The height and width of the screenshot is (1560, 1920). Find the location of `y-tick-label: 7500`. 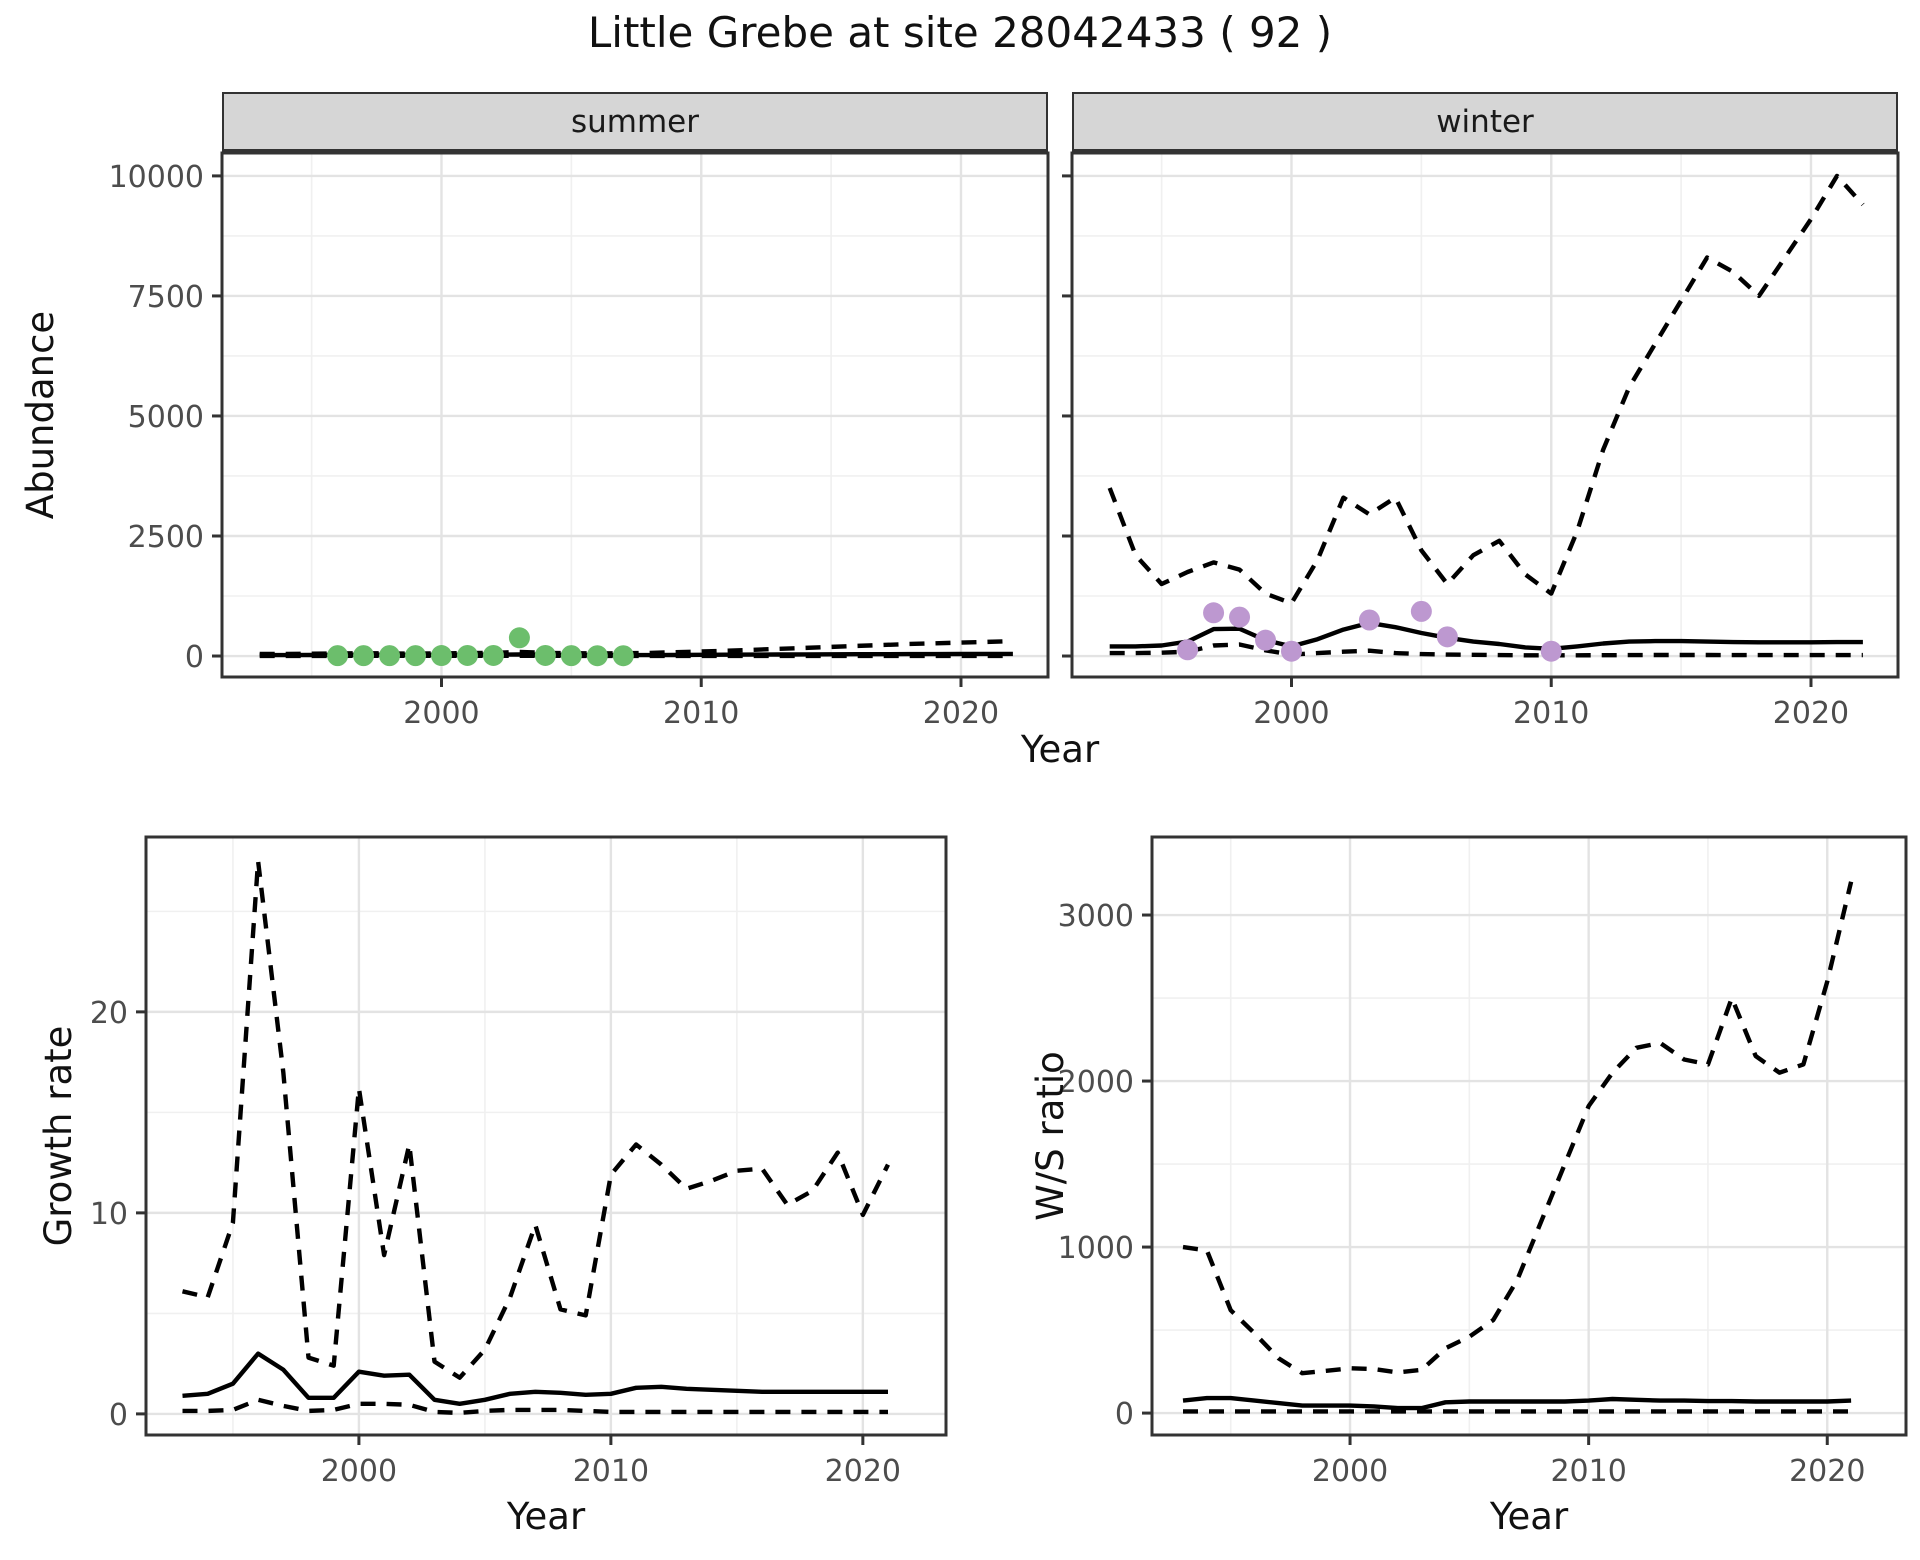

y-tick-label: 7500 is located at coordinates (166, 297).